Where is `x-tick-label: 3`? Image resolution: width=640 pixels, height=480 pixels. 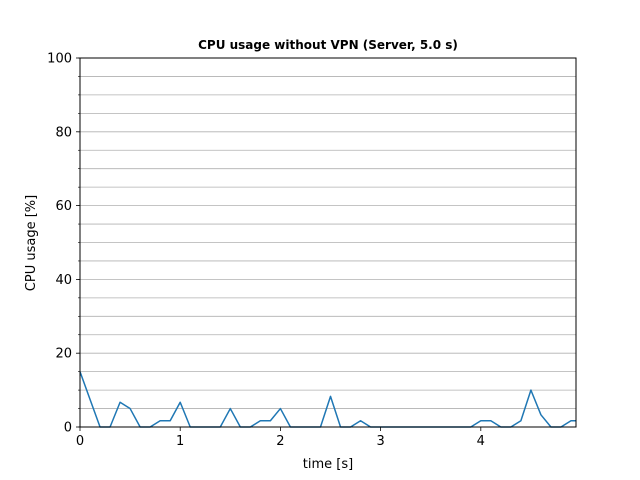 x-tick-label: 3 is located at coordinates (380, 441).